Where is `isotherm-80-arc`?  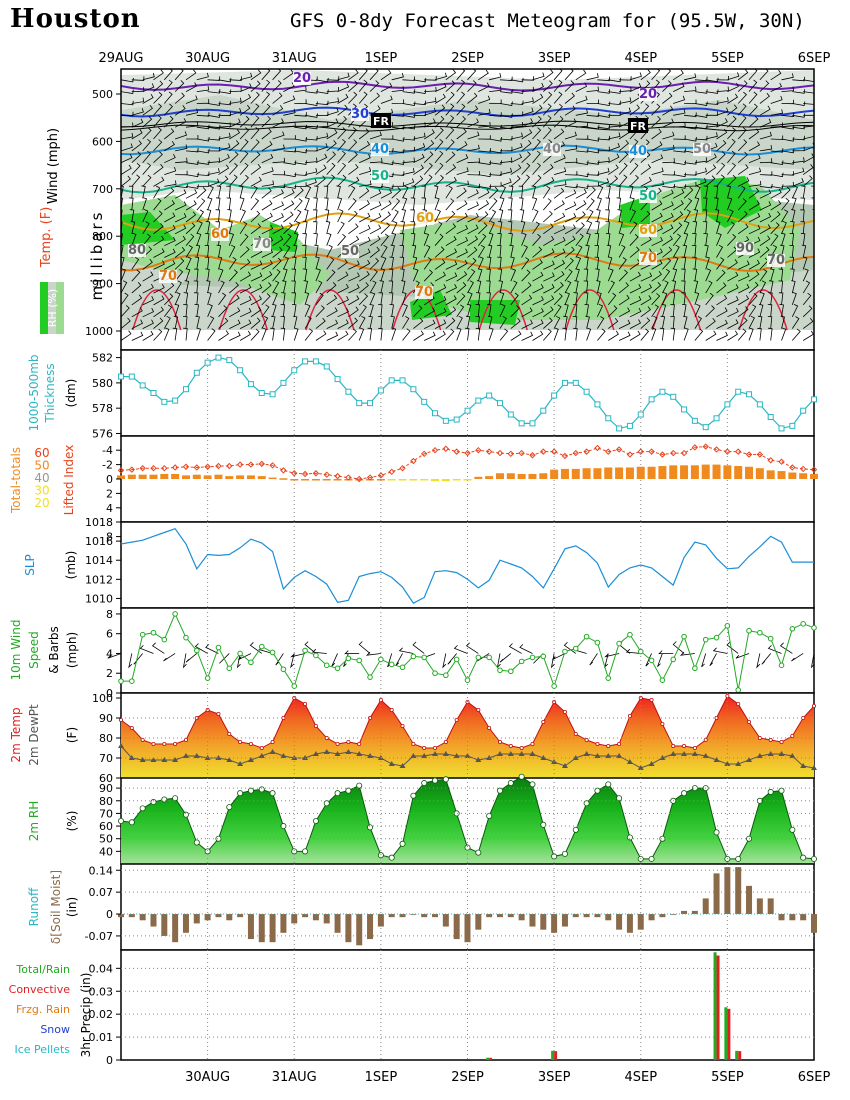 isotherm-80-arc is located at coordinates (590, 310).